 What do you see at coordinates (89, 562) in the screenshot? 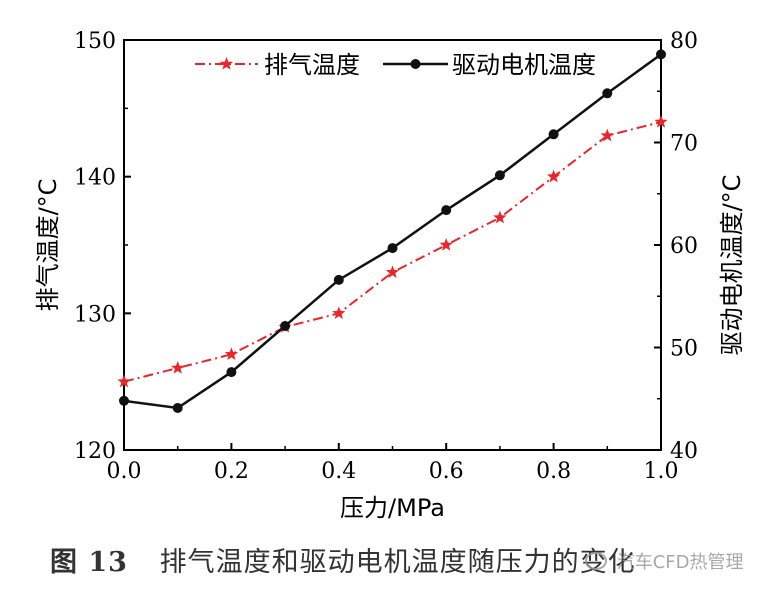
I see `caption-number: 图 13` at bounding box center [89, 562].